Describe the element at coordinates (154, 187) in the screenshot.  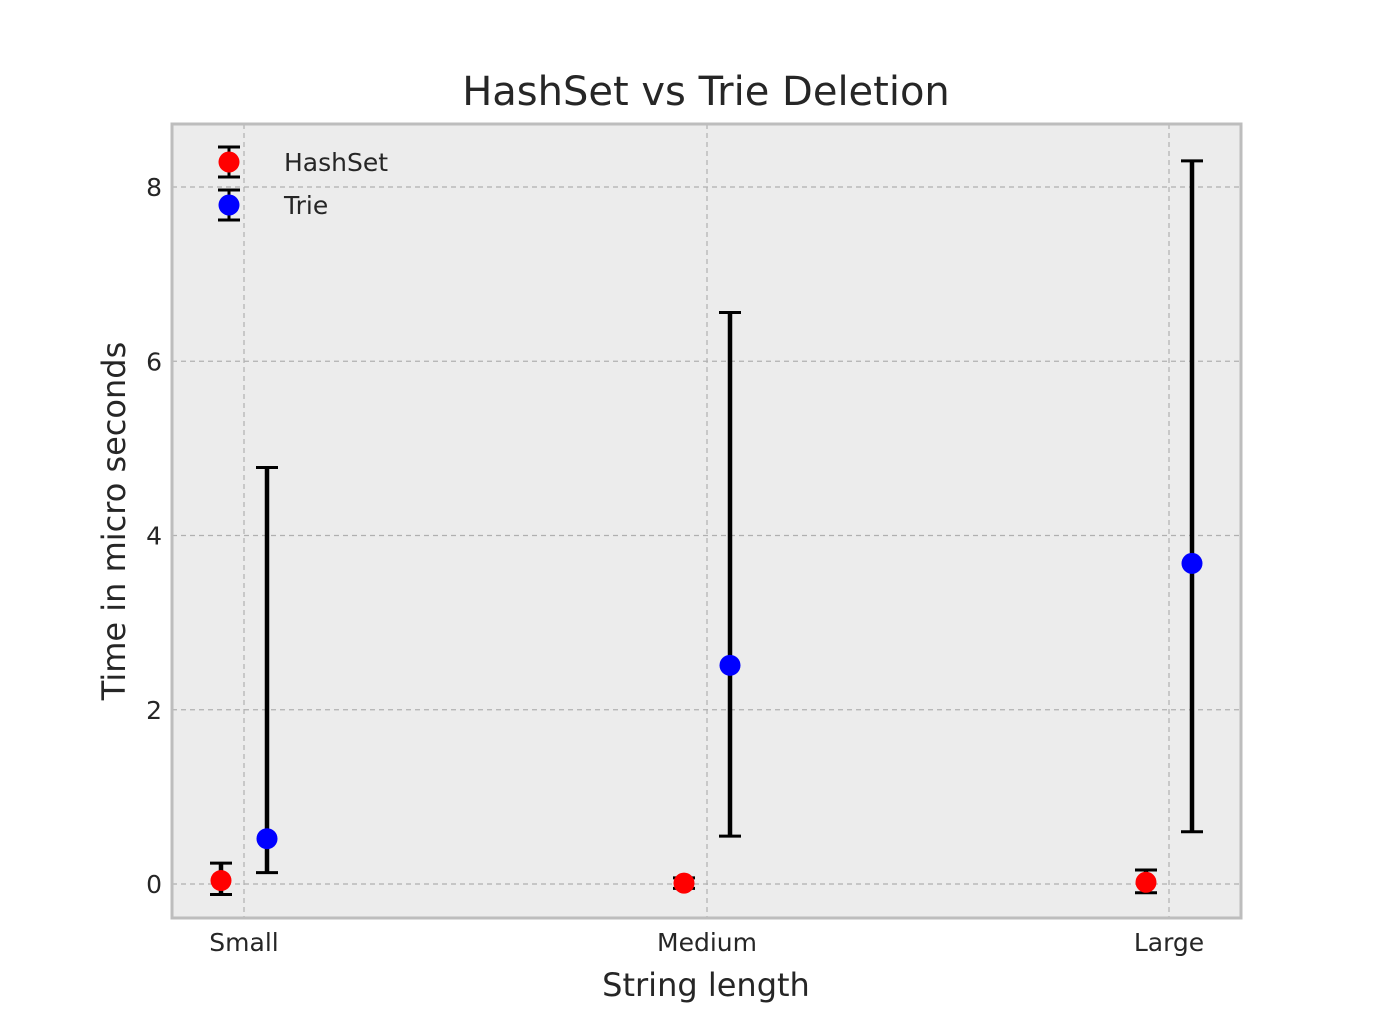
I see `y-tick-label: 8` at that location.